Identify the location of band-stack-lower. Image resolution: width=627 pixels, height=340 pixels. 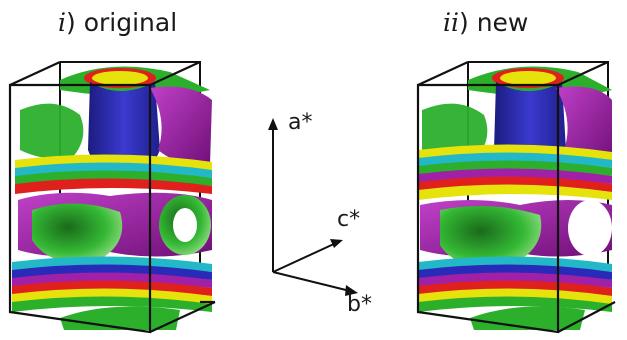
(112, 293).